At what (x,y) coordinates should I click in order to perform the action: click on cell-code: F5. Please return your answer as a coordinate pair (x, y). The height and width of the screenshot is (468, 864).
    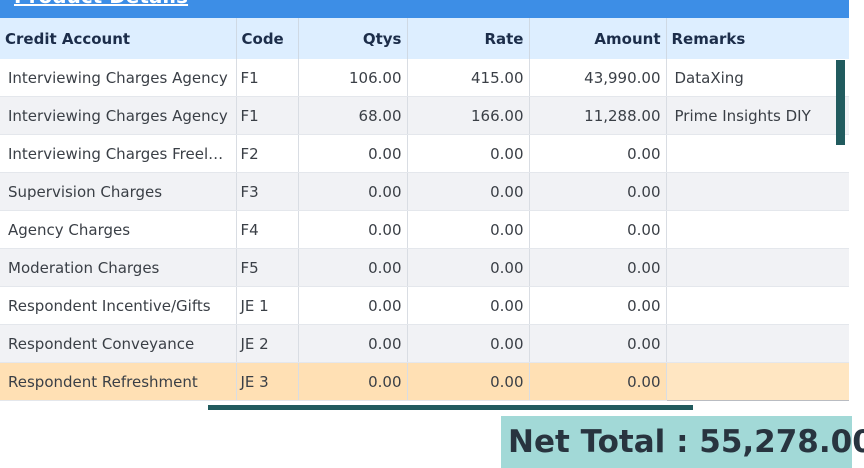
    Looking at the image, I should click on (267, 267).